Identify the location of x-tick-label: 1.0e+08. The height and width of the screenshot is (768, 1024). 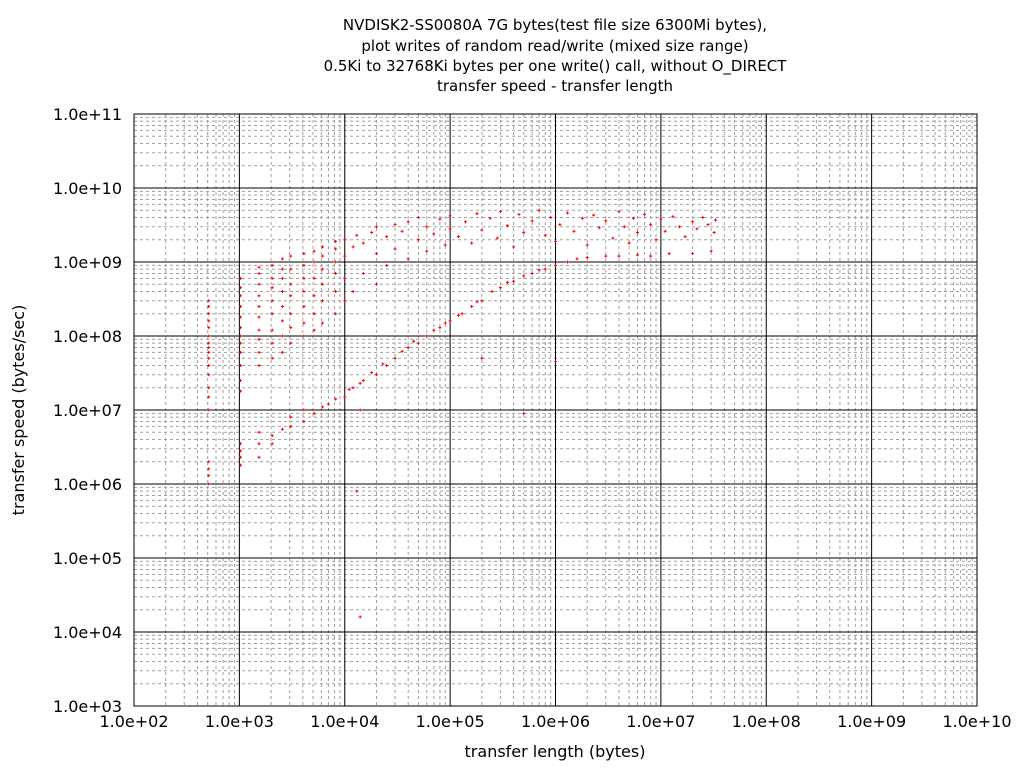
(766, 721).